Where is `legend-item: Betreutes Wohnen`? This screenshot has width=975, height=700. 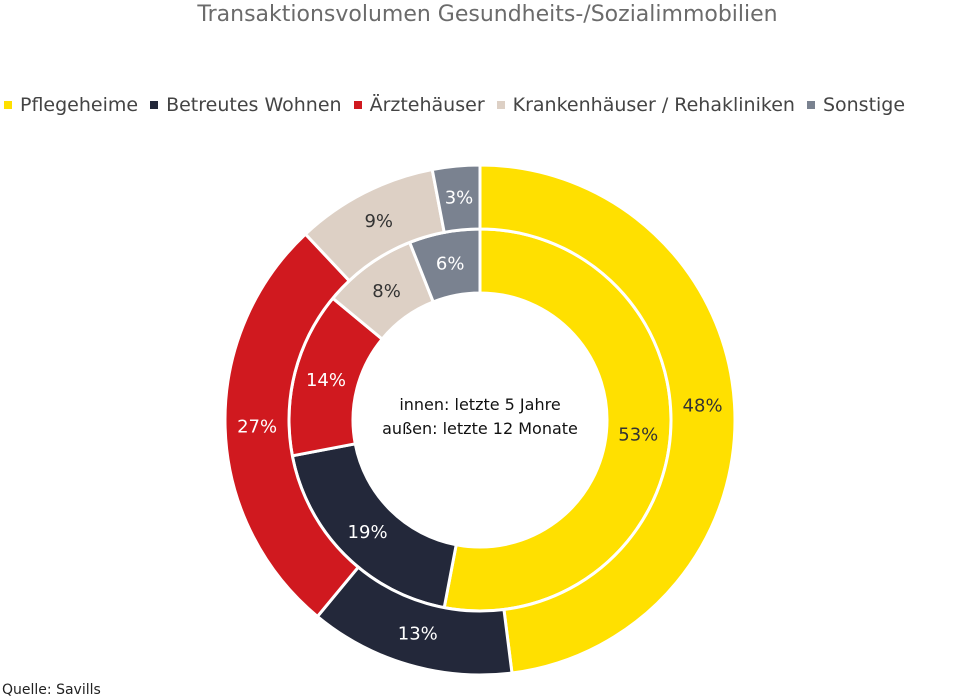
legend-item: Betreutes Wohnen is located at coordinates (246, 105).